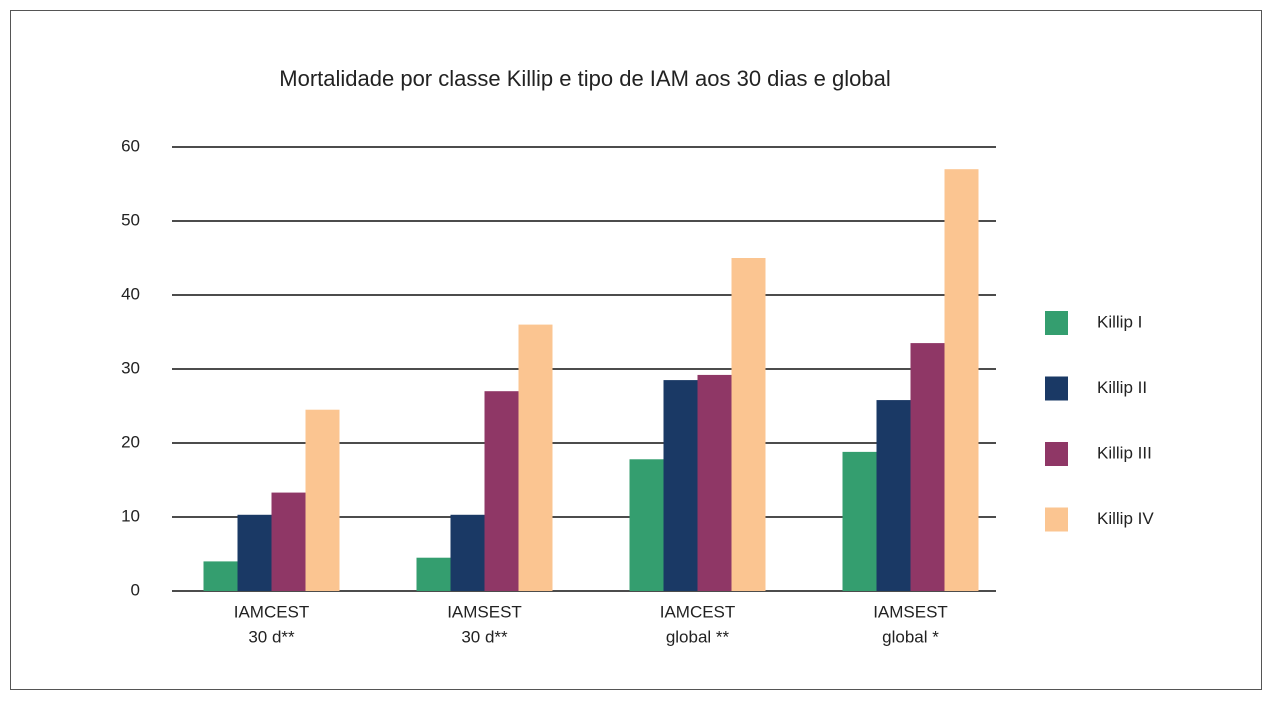  Describe the element at coordinates (130, 441) in the screenshot. I see `y-tick-label: 20` at that location.